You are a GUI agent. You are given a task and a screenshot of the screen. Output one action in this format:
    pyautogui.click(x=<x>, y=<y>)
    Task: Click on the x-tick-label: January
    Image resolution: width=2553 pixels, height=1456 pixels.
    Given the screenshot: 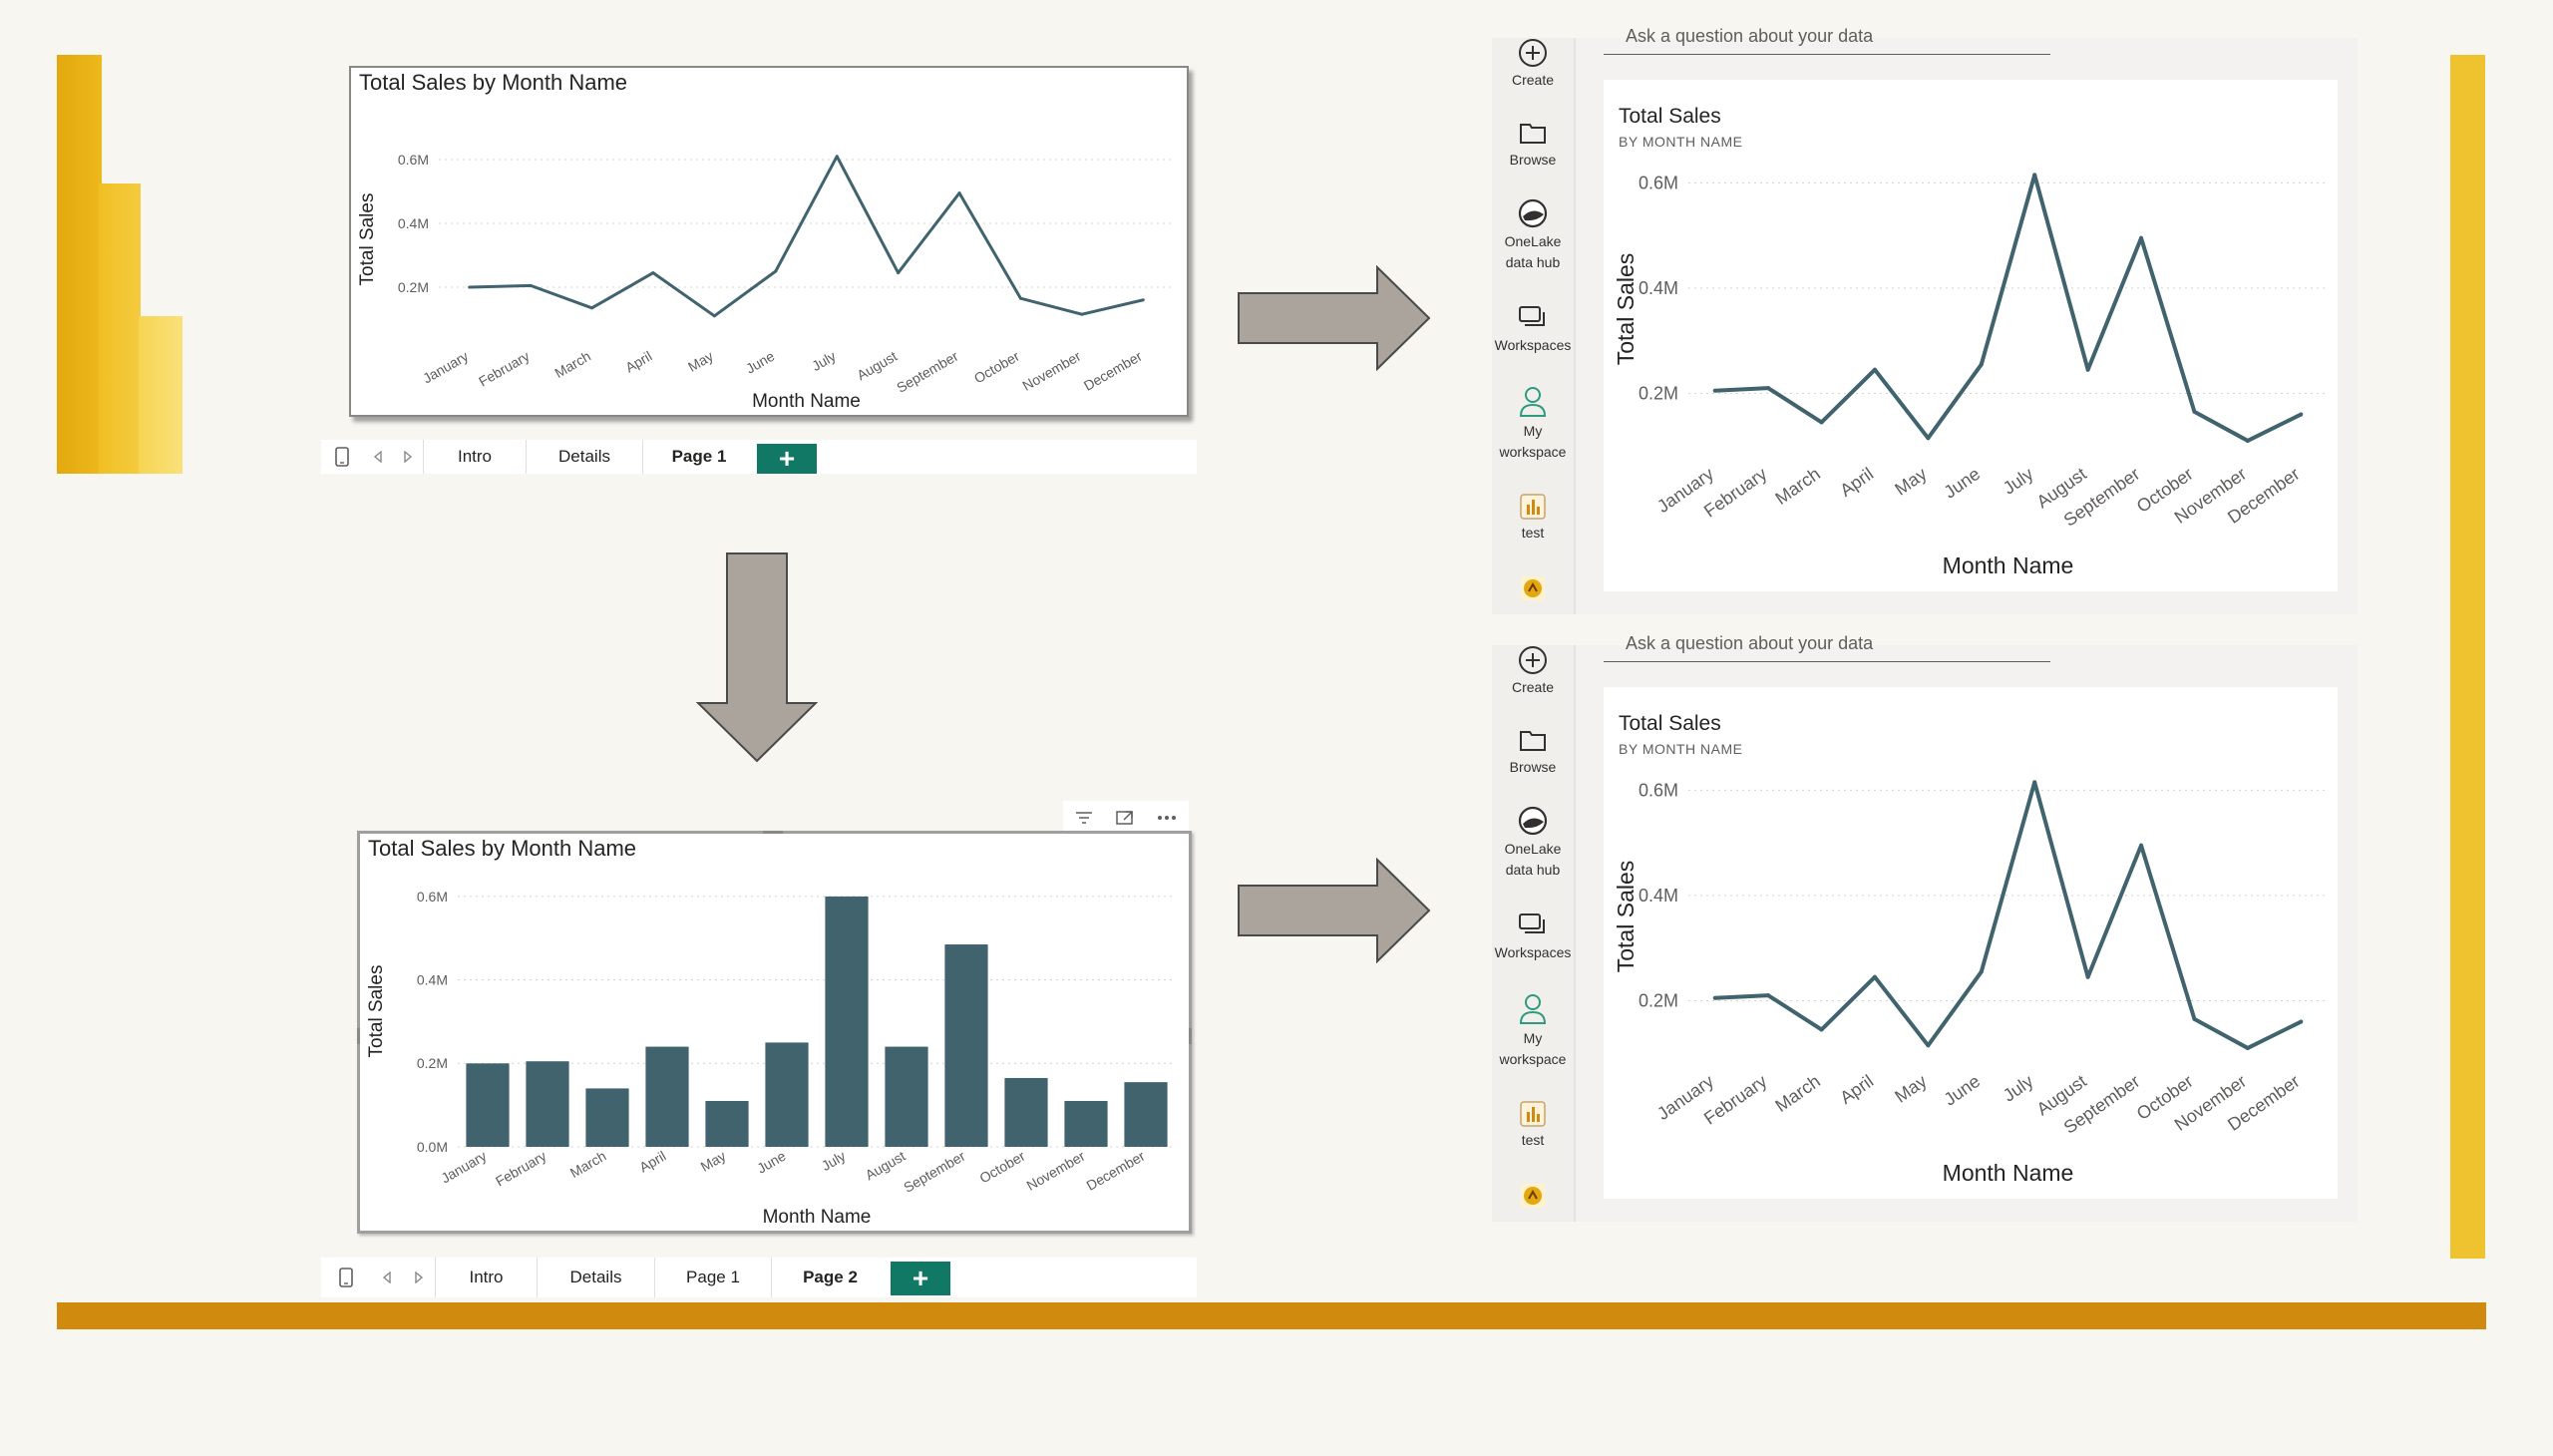 What is the action you would take?
    pyautogui.click(x=446, y=367)
    